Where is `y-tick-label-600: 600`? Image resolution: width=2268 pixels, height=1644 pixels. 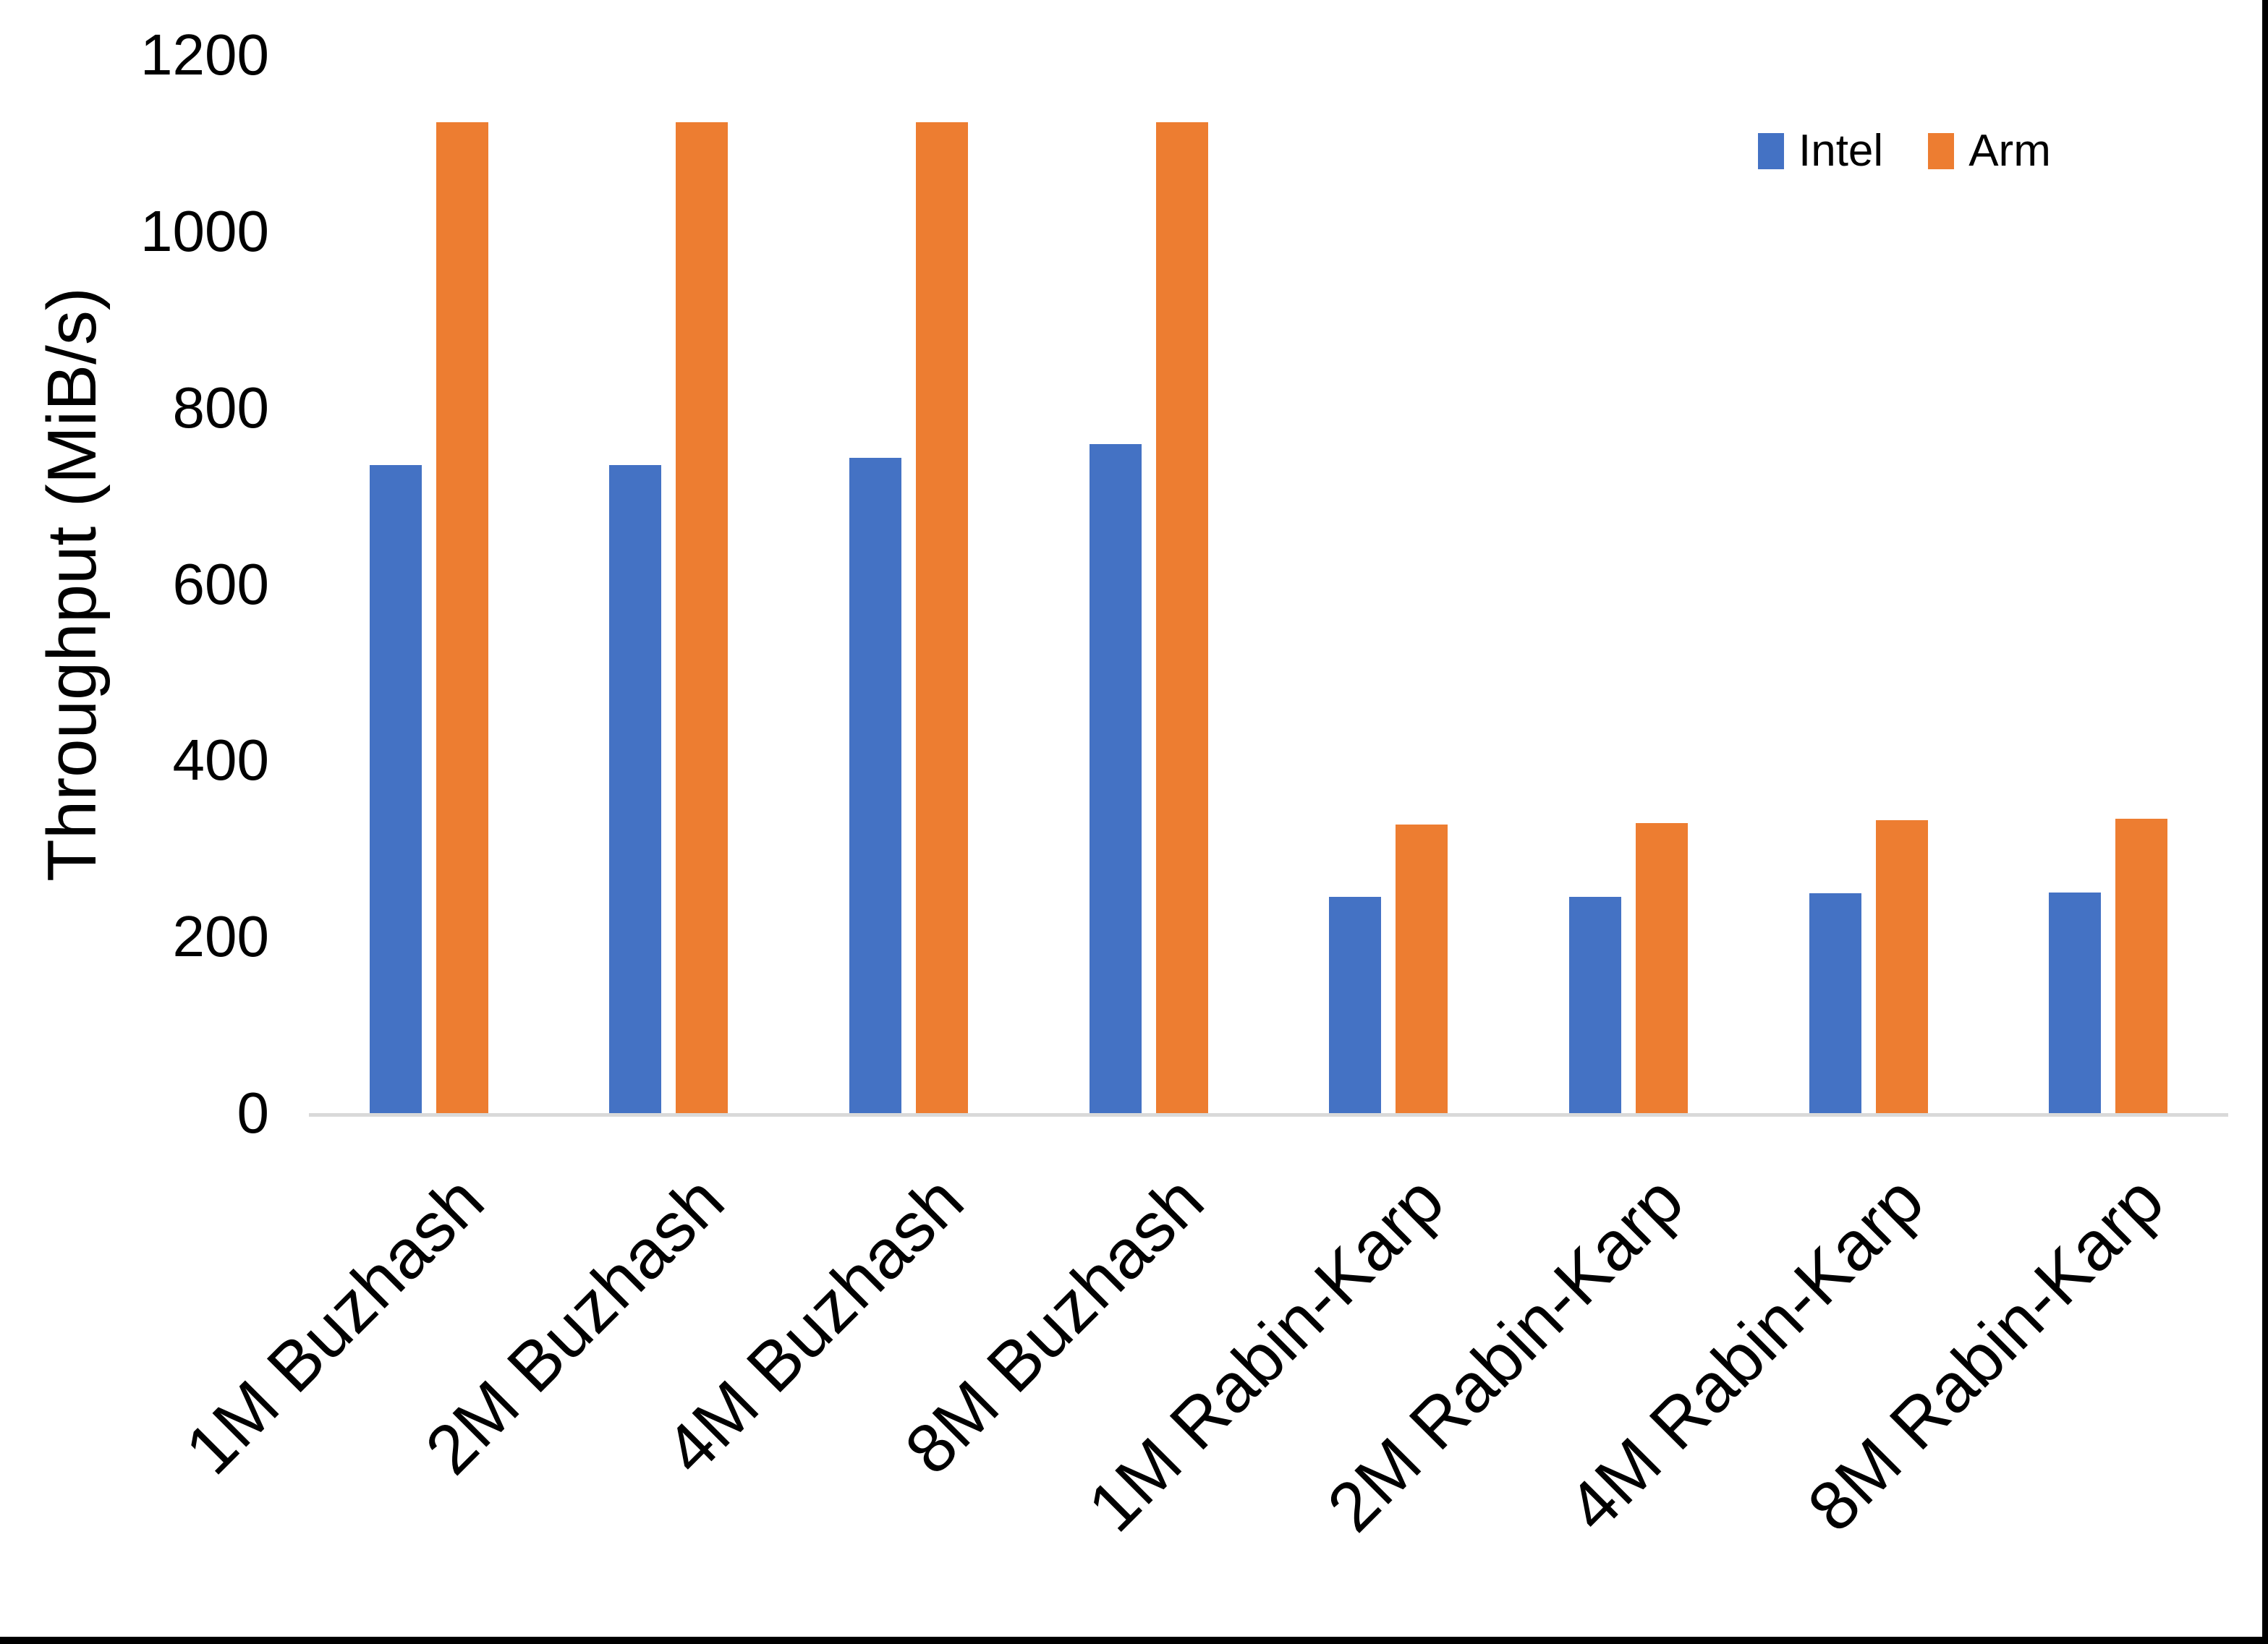 y-tick-label-600: 600 is located at coordinates (220, 583).